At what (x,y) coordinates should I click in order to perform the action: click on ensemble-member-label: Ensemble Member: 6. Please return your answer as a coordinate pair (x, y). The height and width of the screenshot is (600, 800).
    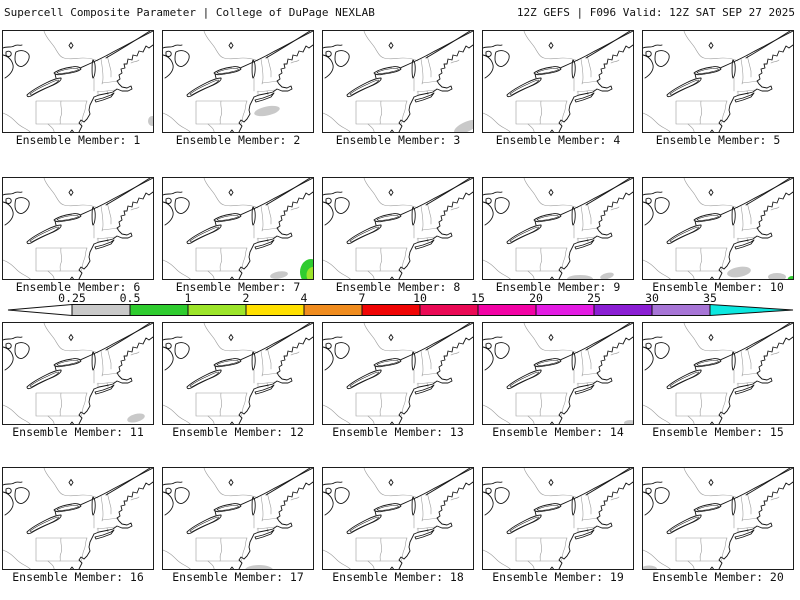
    Looking at the image, I should click on (78, 287).